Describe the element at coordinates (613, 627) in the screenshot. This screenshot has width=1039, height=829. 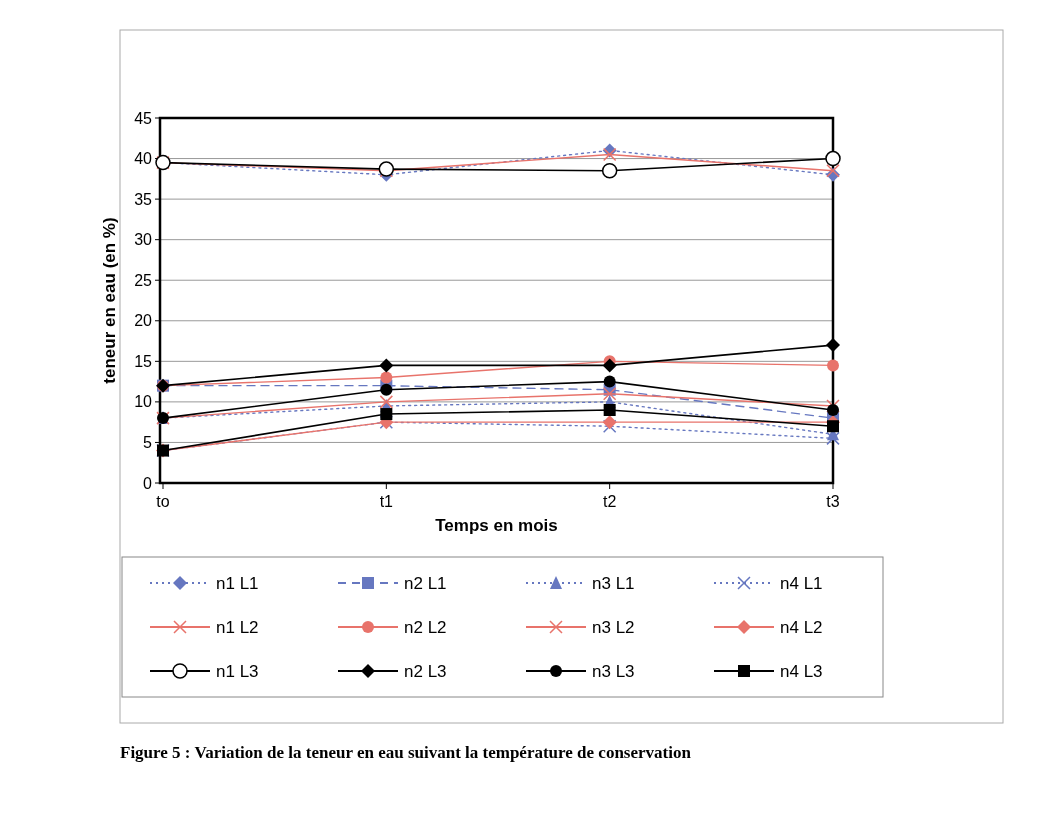
I see `legend-label: n3 L2` at that location.